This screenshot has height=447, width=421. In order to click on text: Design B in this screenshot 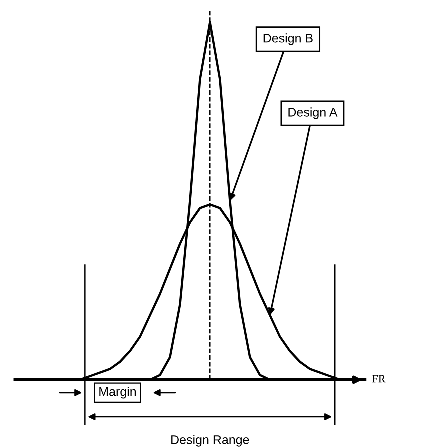, I will do `click(288, 40)`.